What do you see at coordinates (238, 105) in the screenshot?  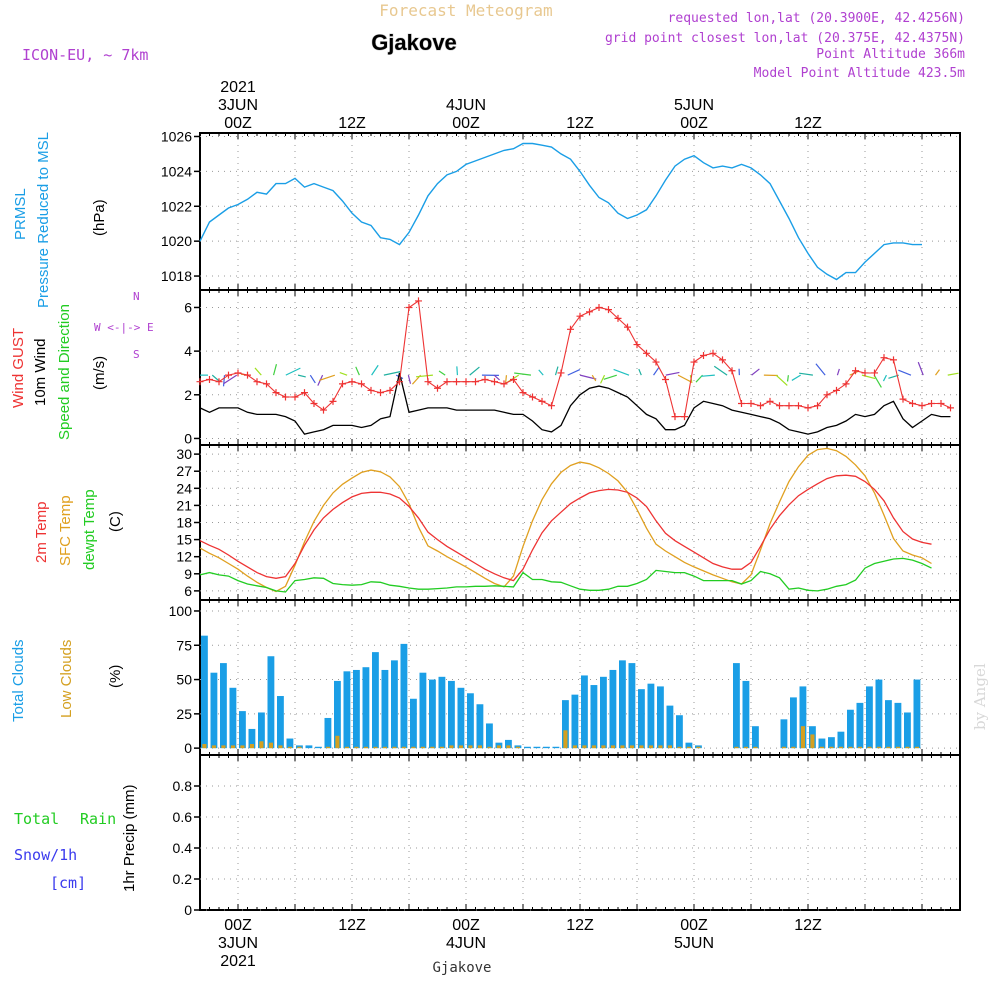 I see `time-label-top: 3JUN` at bounding box center [238, 105].